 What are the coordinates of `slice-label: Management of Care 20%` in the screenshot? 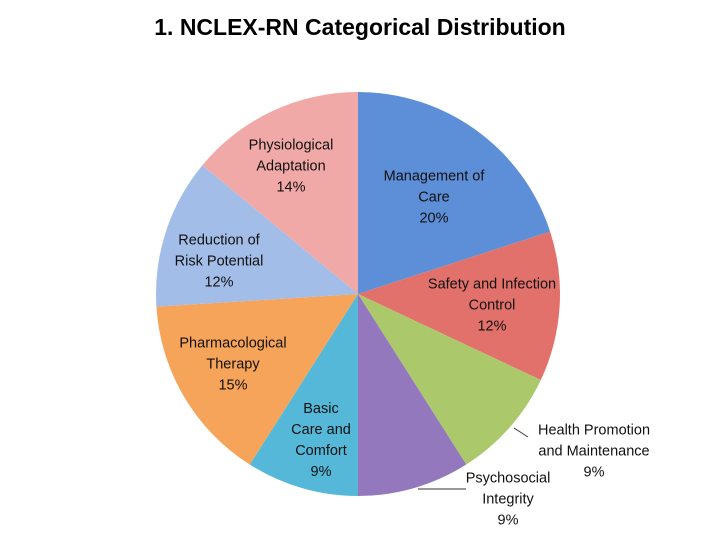 It's located at (434, 198).